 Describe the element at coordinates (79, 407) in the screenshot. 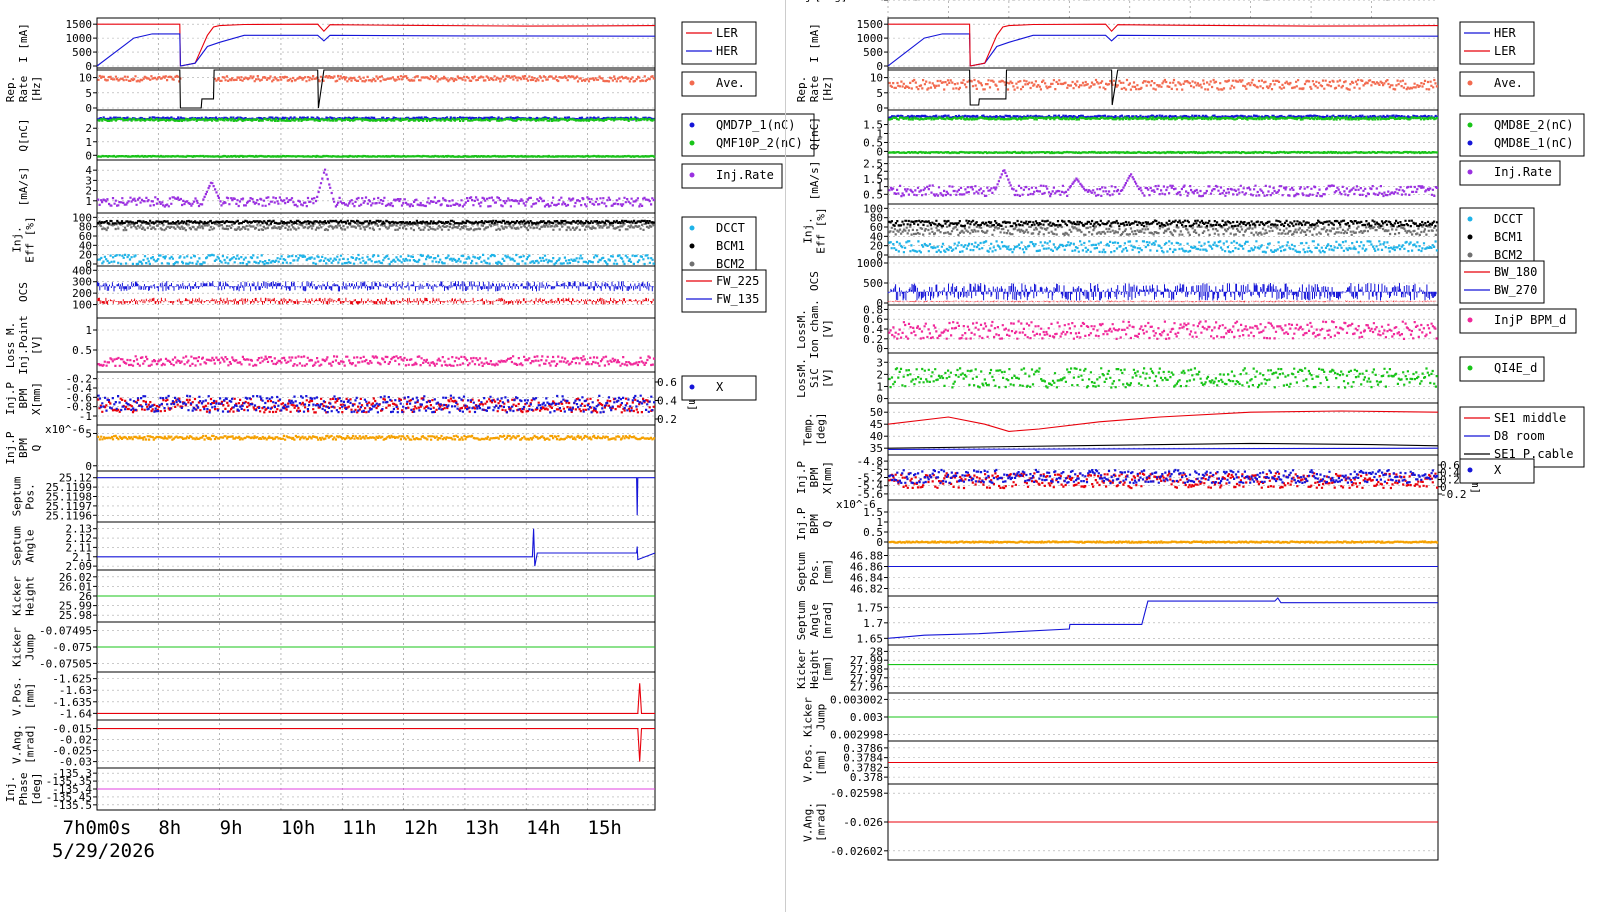

I see `y-tick-label: -0.8` at that location.